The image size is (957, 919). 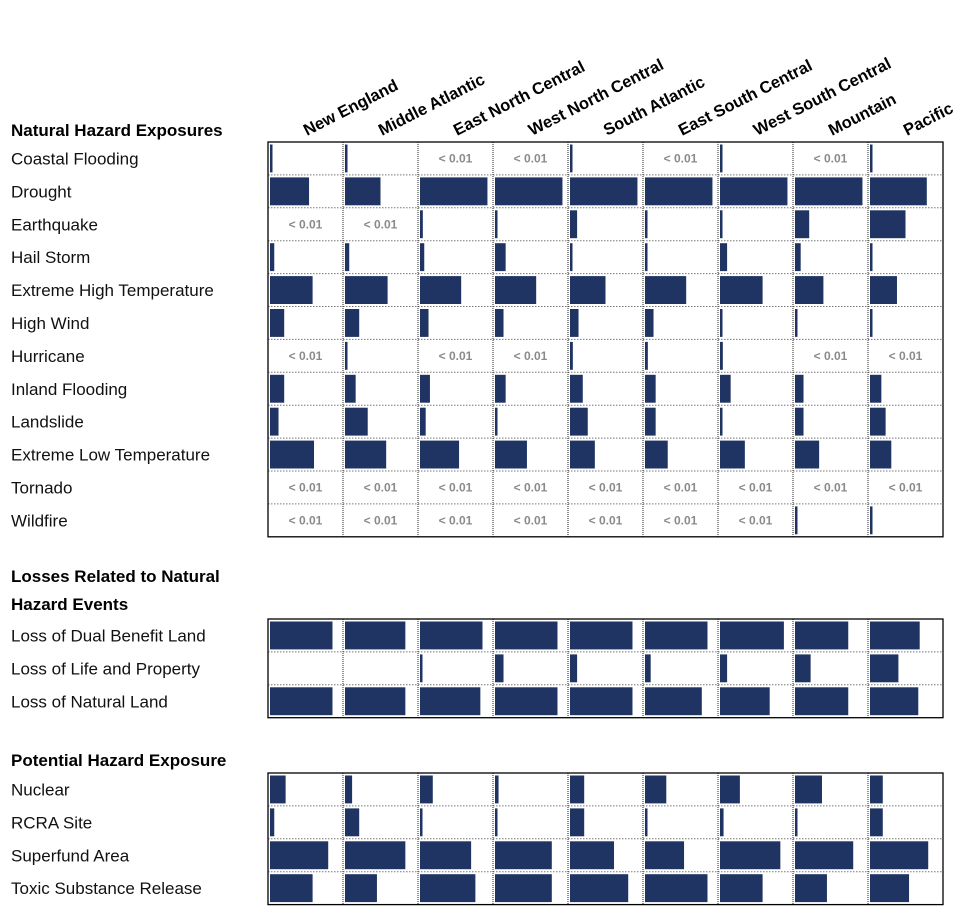 I want to click on group-title-2-line-2: Hazard Events, so click(x=69, y=604).